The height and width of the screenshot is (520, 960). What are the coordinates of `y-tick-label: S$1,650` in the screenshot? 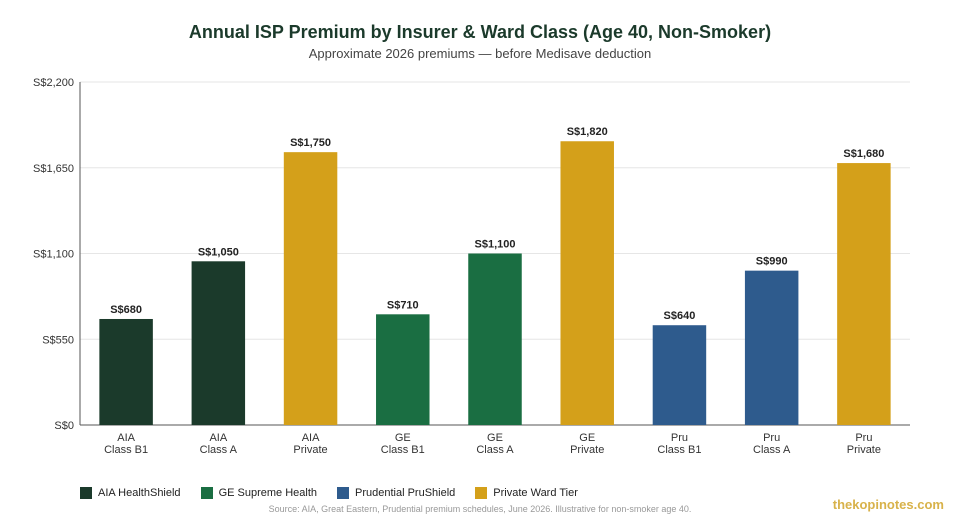 It's located at (53, 169).